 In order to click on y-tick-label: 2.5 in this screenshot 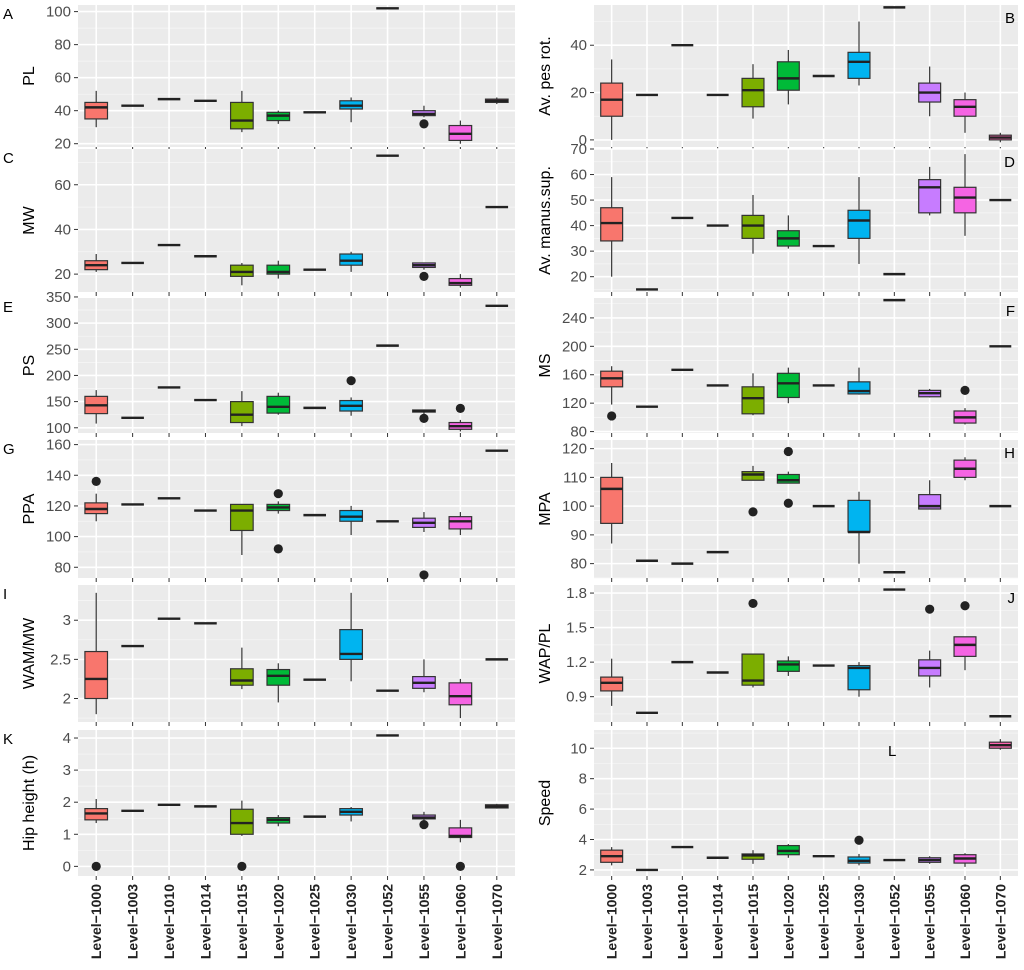, I will do `click(60, 659)`.